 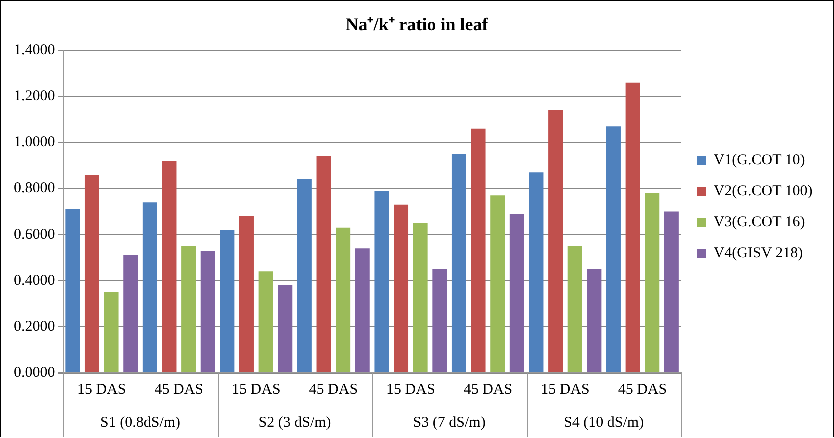 I want to click on y-tick-label: 0.8000, so click(x=35, y=188).